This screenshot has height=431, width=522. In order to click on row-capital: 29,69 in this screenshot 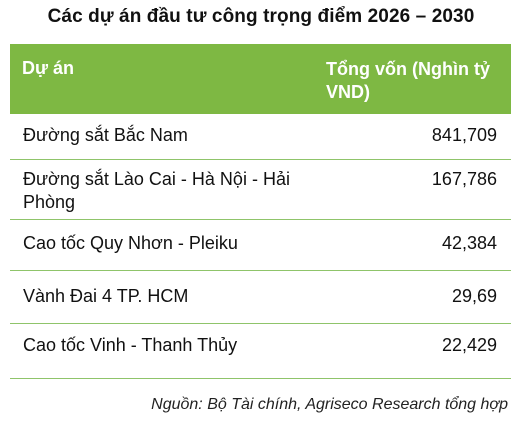, I will do `click(474, 296)`.